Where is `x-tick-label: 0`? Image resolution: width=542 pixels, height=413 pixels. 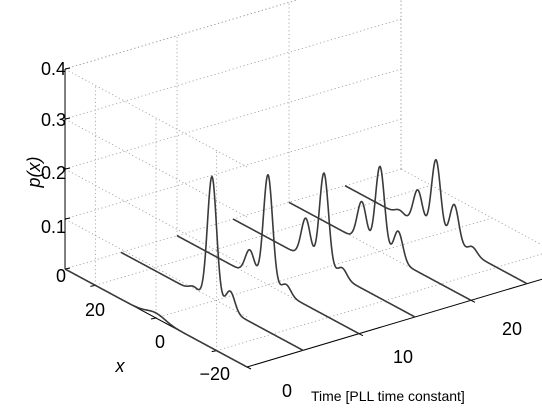 x-tick-label: 0 is located at coordinates (160, 342).